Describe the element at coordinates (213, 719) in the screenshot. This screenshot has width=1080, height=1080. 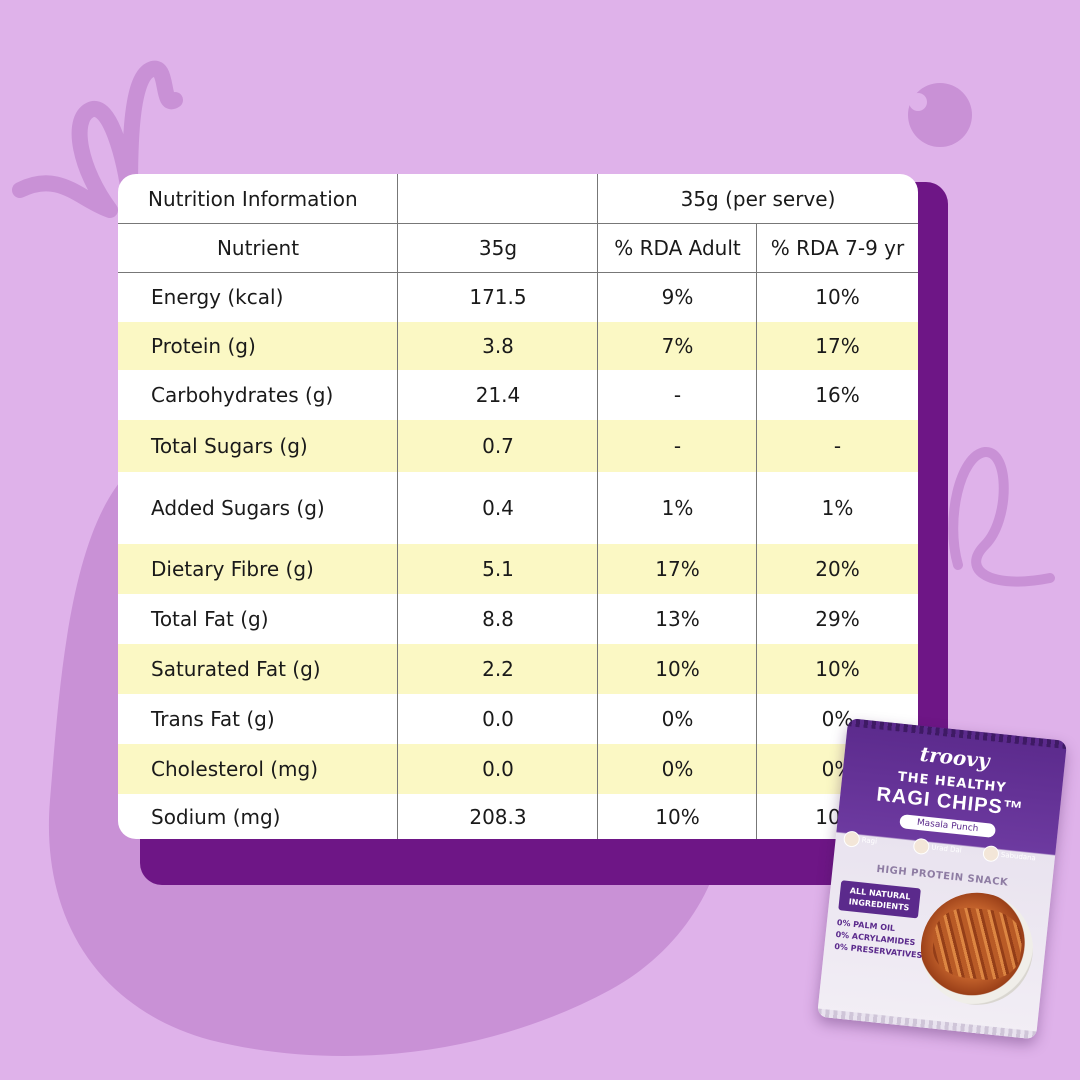
I see `nutrient-name: Trans Fat (g)` at that location.